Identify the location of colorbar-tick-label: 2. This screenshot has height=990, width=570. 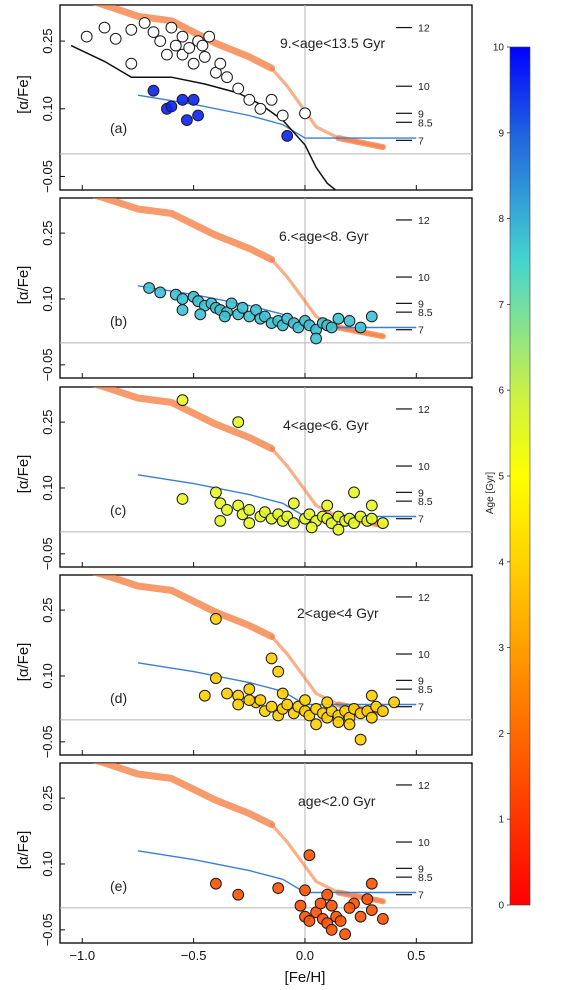
(501, 734).